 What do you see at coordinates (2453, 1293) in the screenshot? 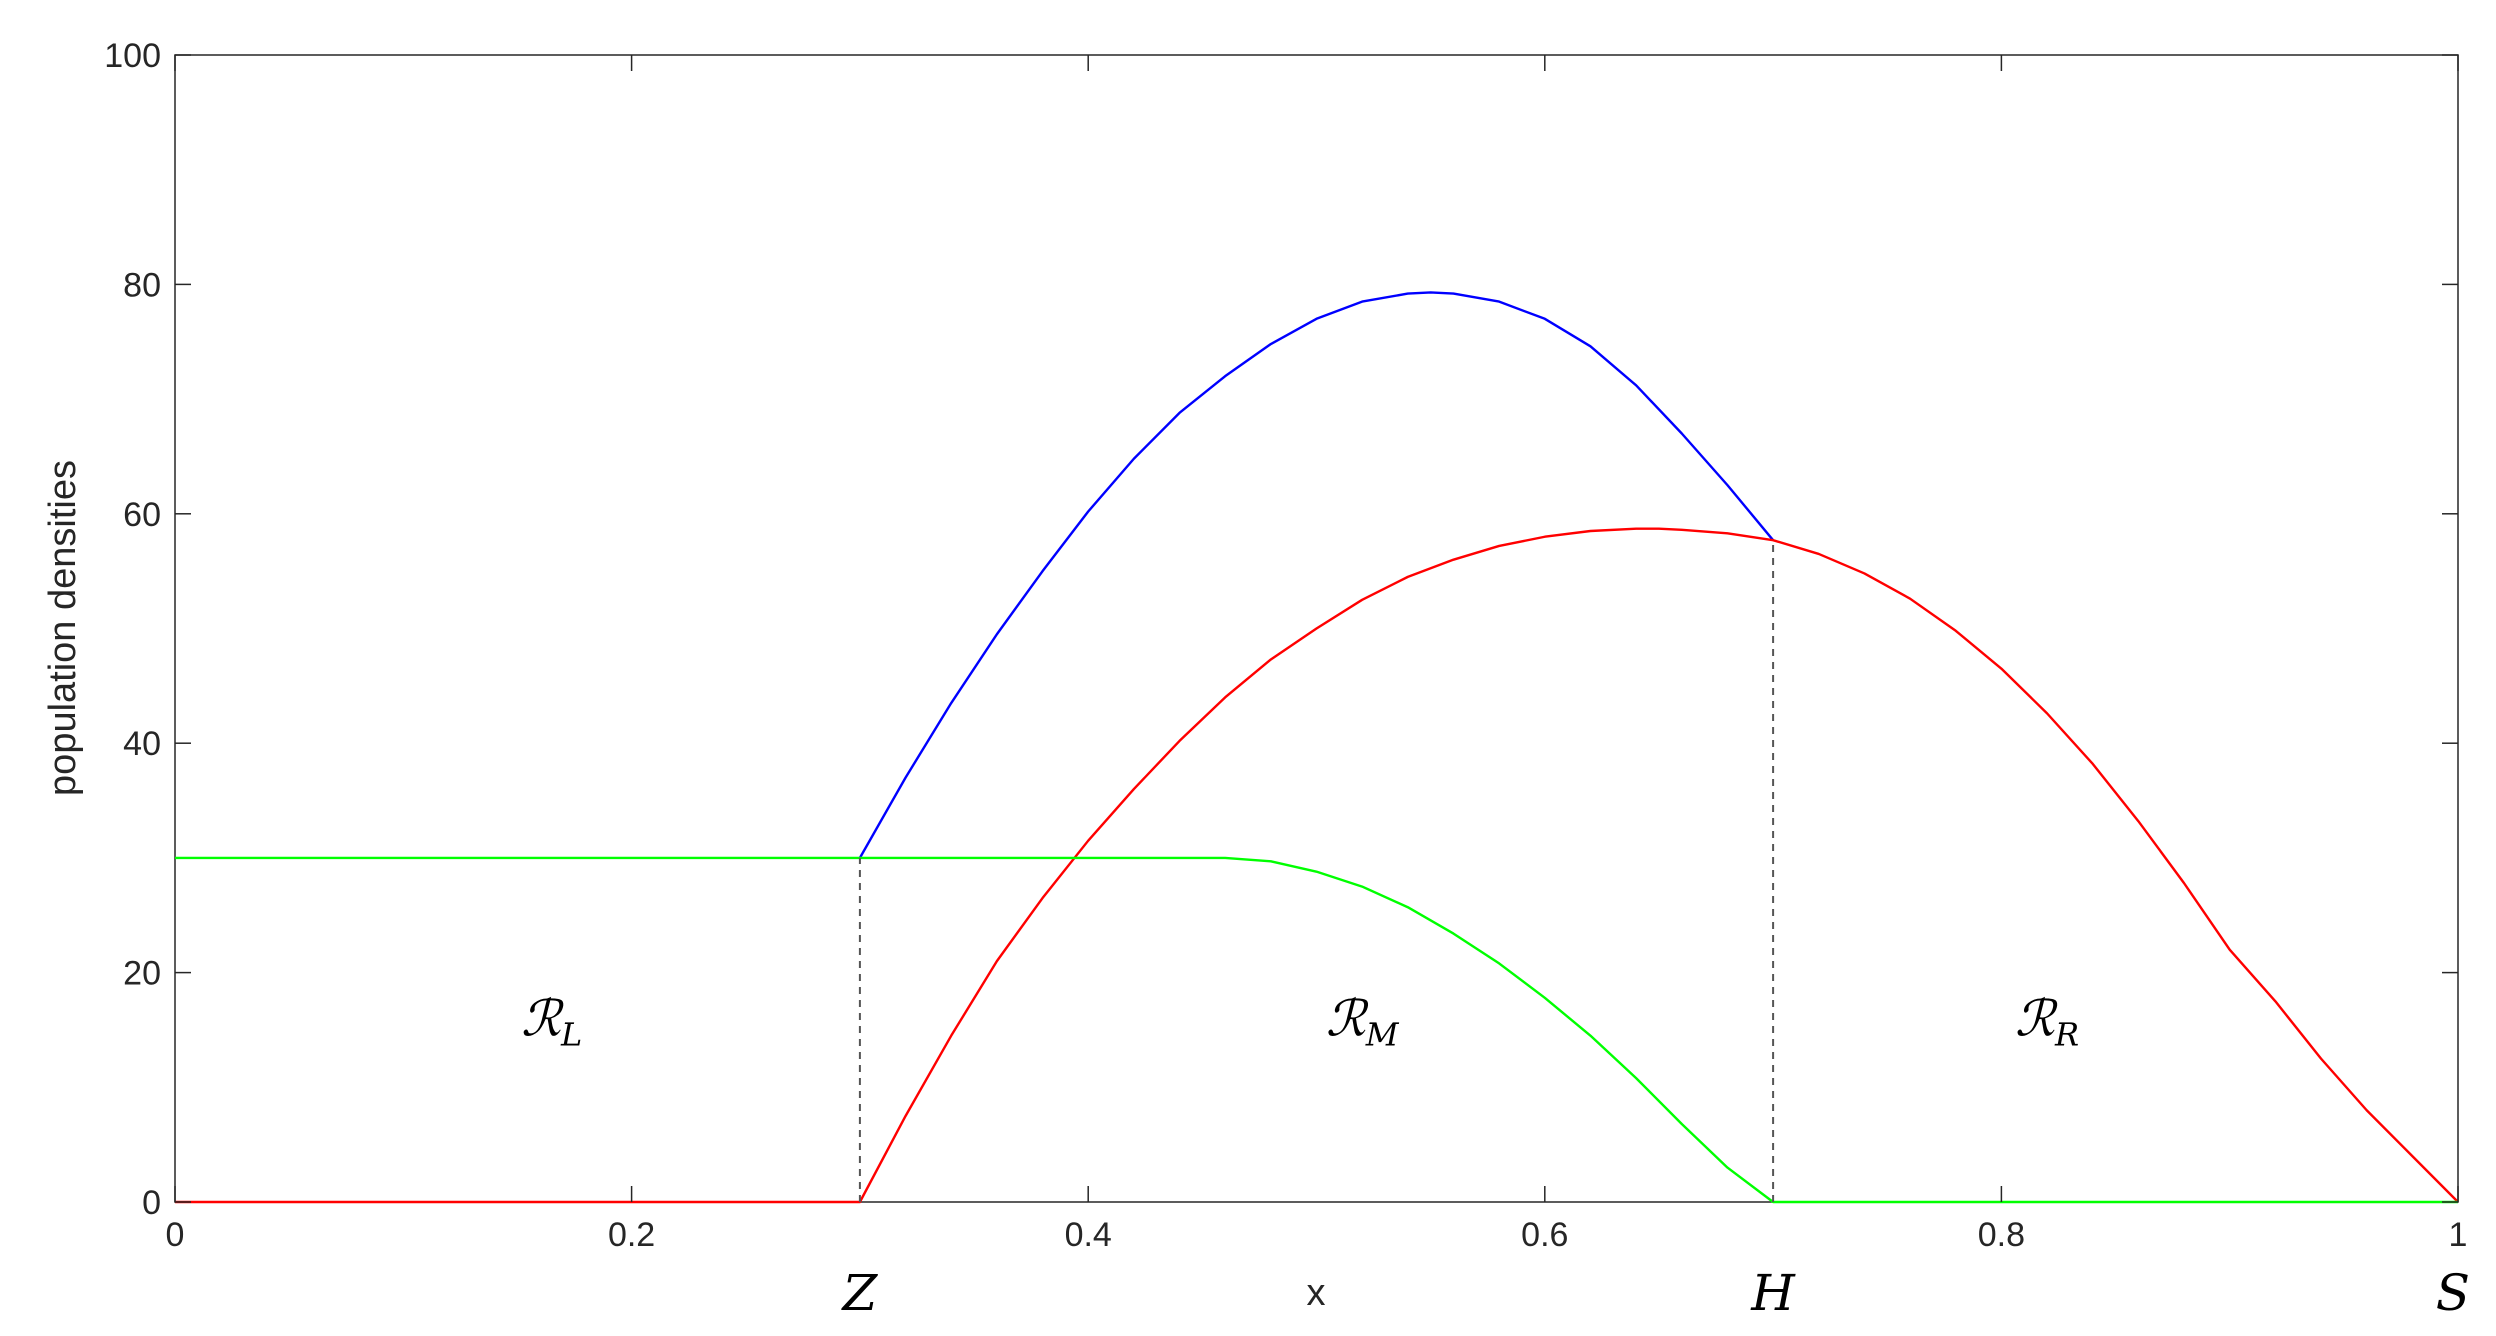
I see `marker-label-s: S` at bounding box center [2453, 1293].